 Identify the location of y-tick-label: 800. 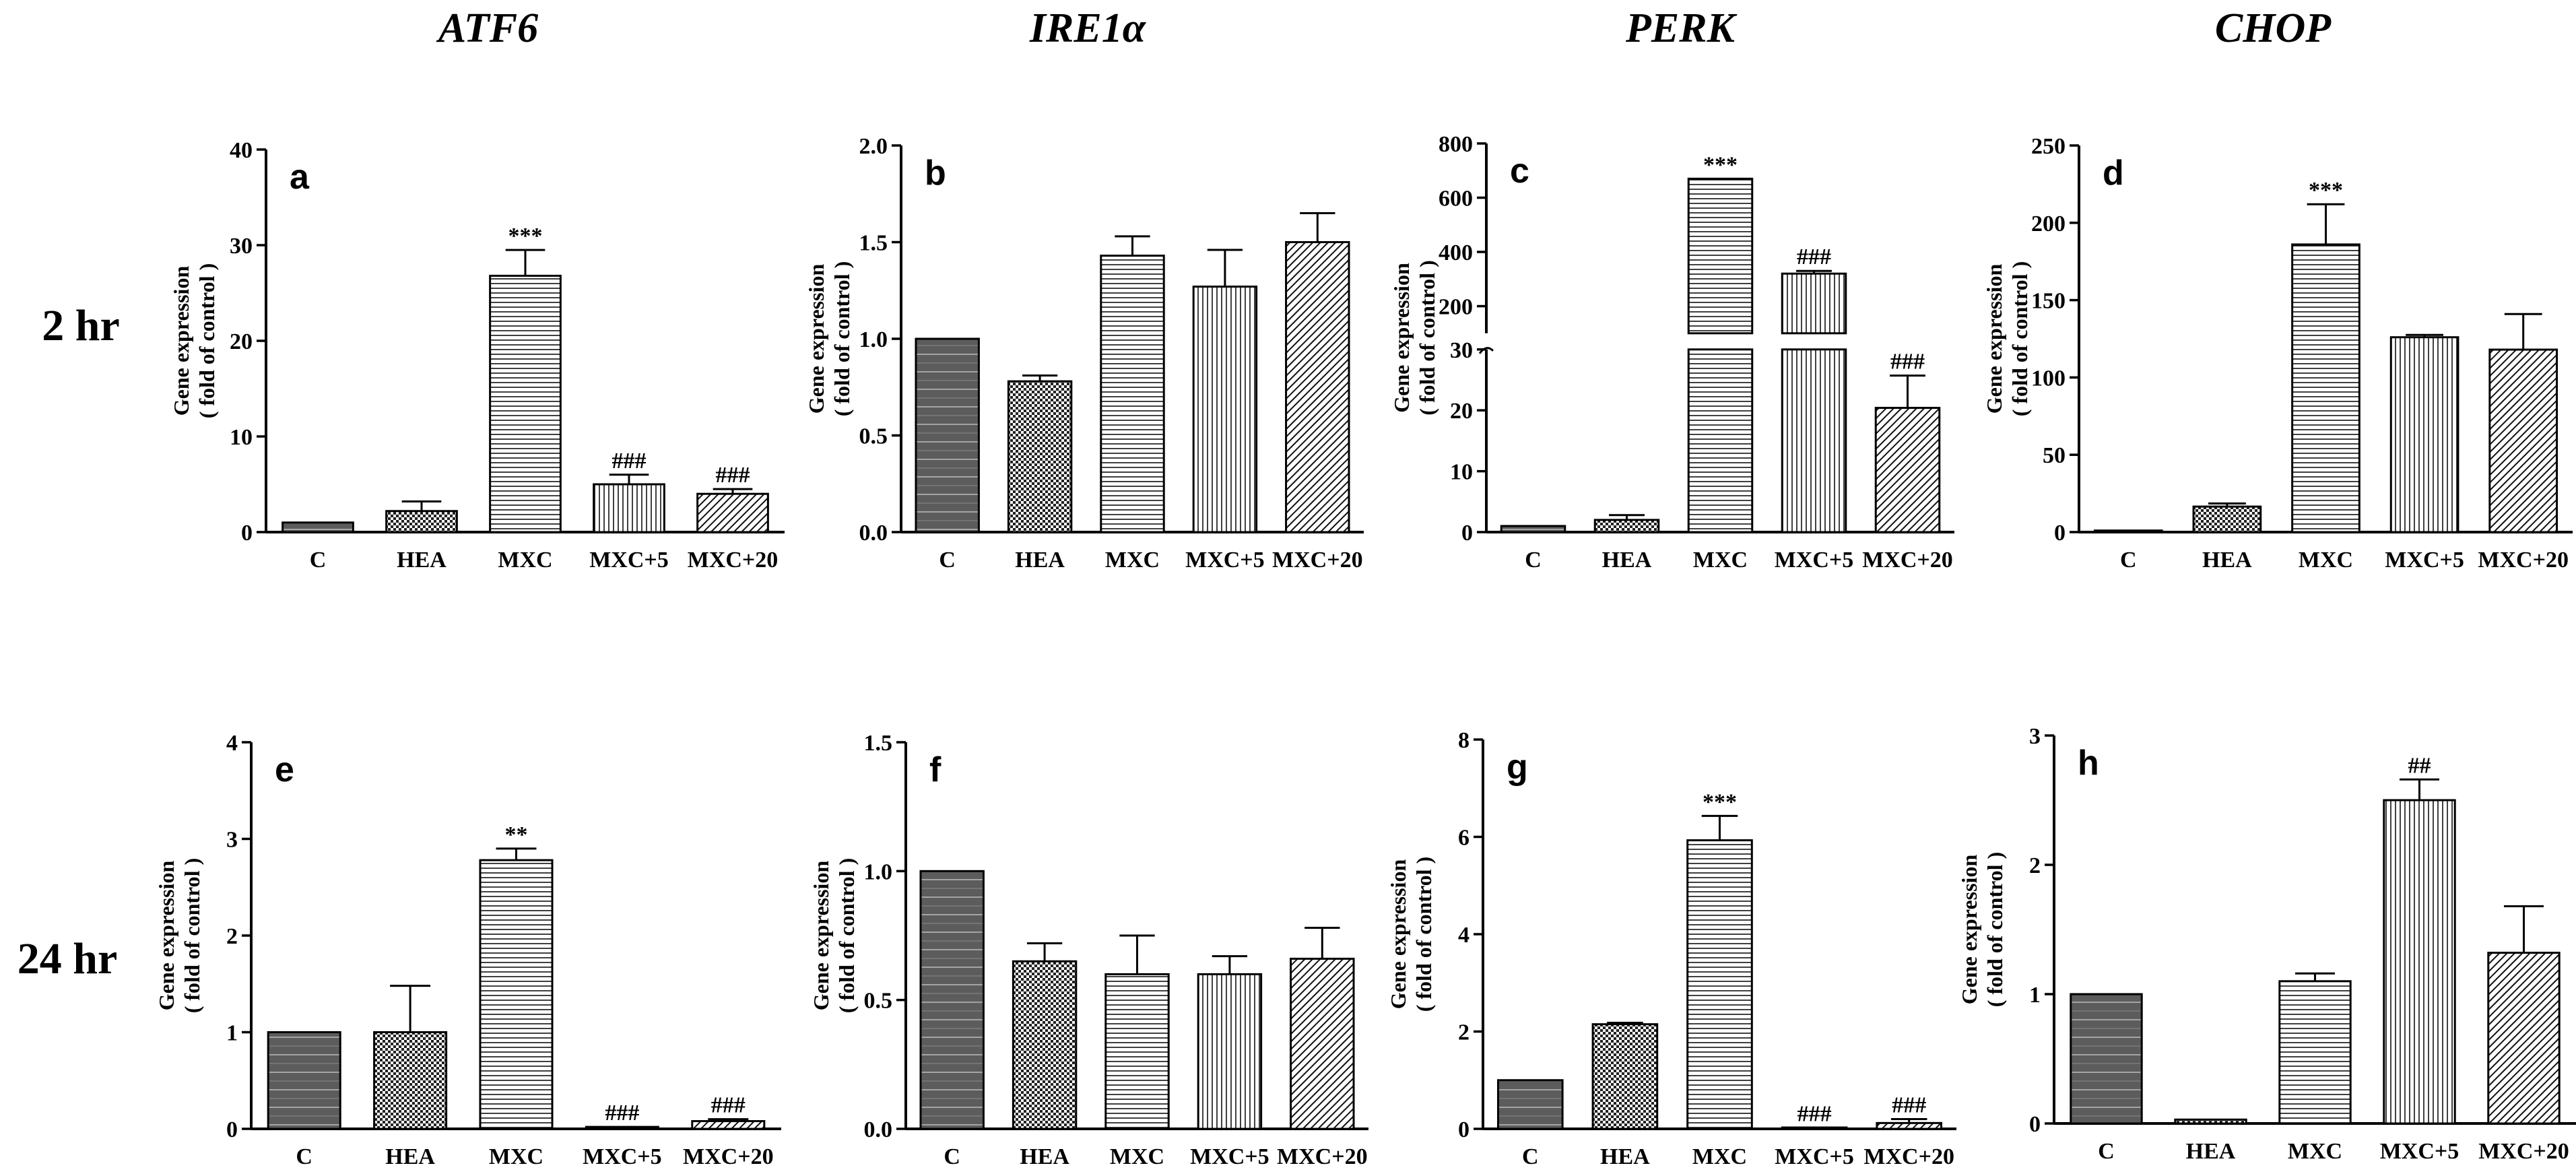
(1456, 144).